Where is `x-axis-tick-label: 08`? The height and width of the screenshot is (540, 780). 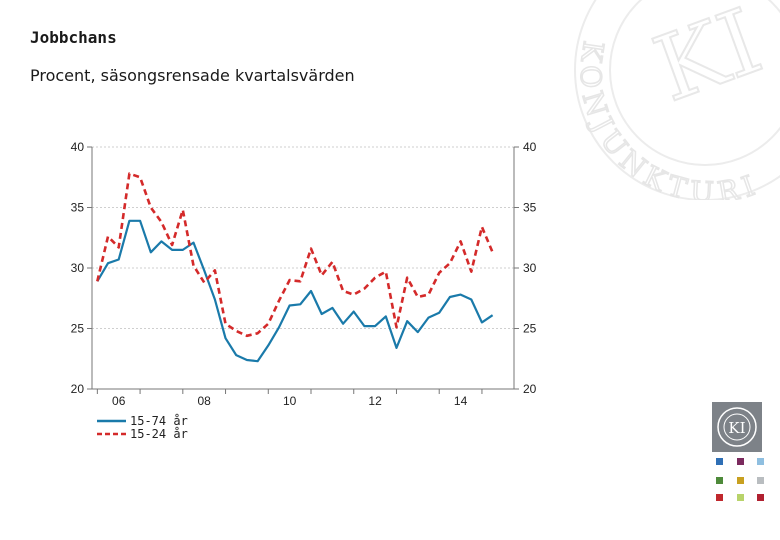
x-axis-tick-label: 08 is located at coordinates (204, 401).